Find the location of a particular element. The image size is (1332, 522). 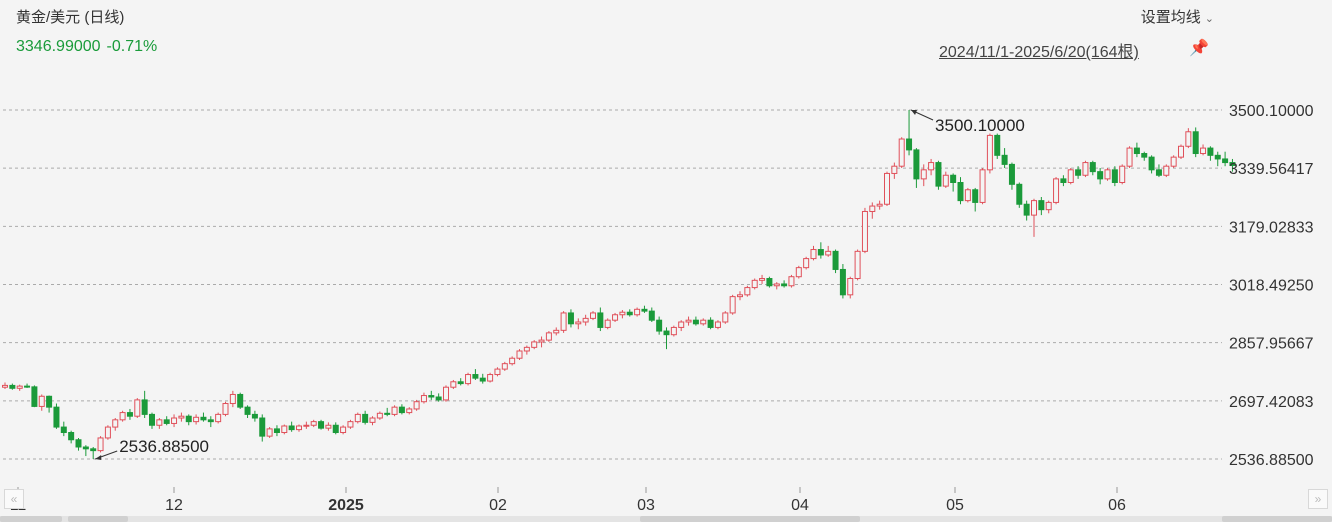

double-chevron-left-icon: « is located at coordinates (14, 499).